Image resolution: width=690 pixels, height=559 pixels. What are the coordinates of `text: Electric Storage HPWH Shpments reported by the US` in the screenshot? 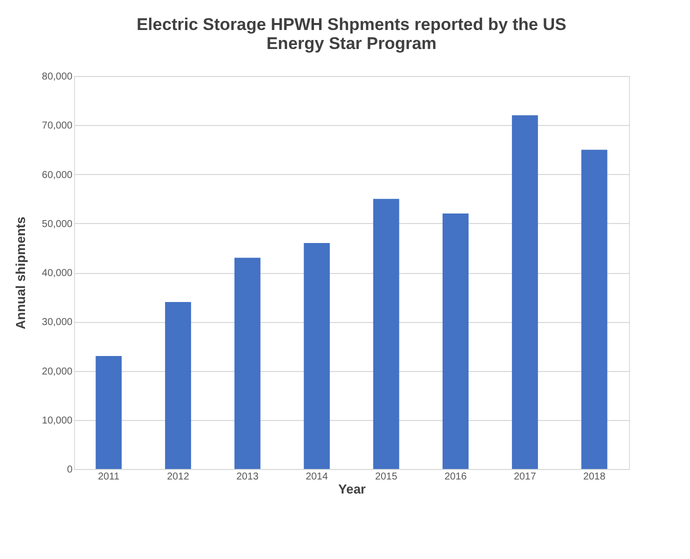 It's located at (351, 24).